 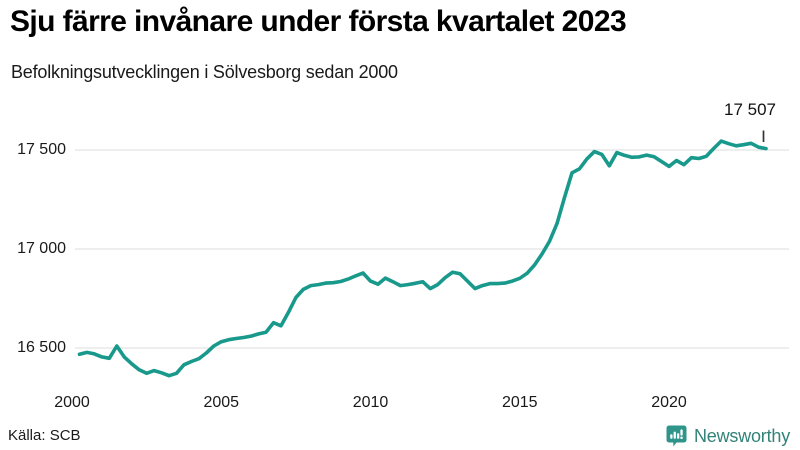 What do you see at coordinates (519, 402) in the screenshot?
I see `x-axis-tick-label: 2015` at bounding box center [519, 402].